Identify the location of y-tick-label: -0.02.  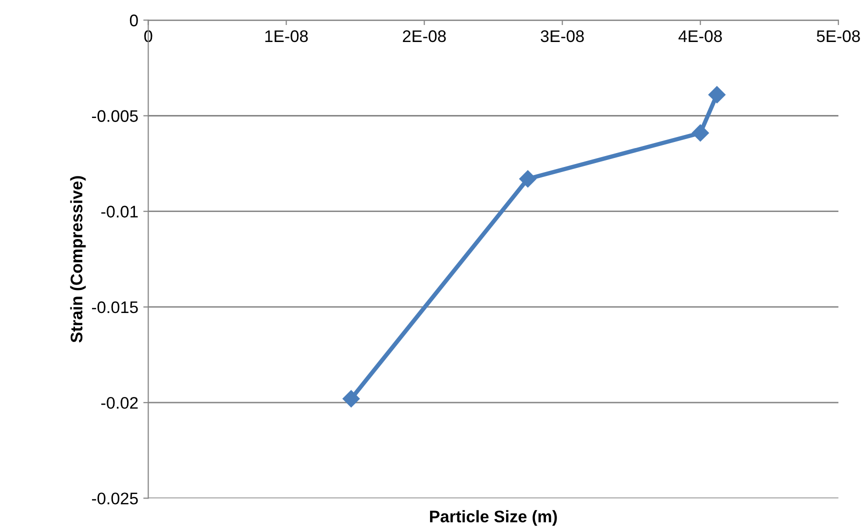
(119, 402).